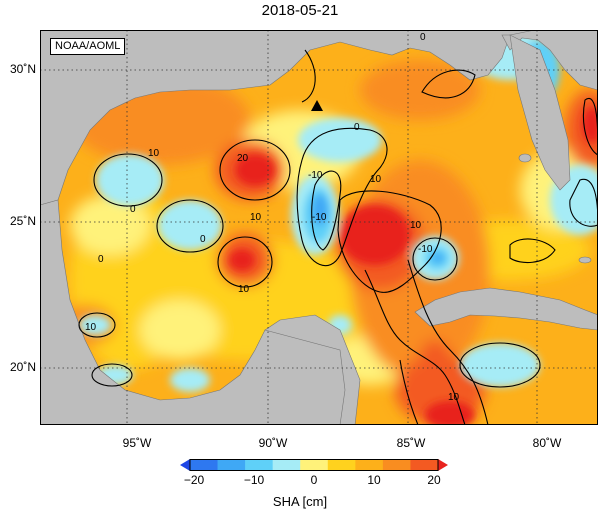 The height and width of the screenshot is (515, 600). Describe the element at coordinates (547, 443) in the screenshot. I see `lon-label-80w: 80˚W` at that location.